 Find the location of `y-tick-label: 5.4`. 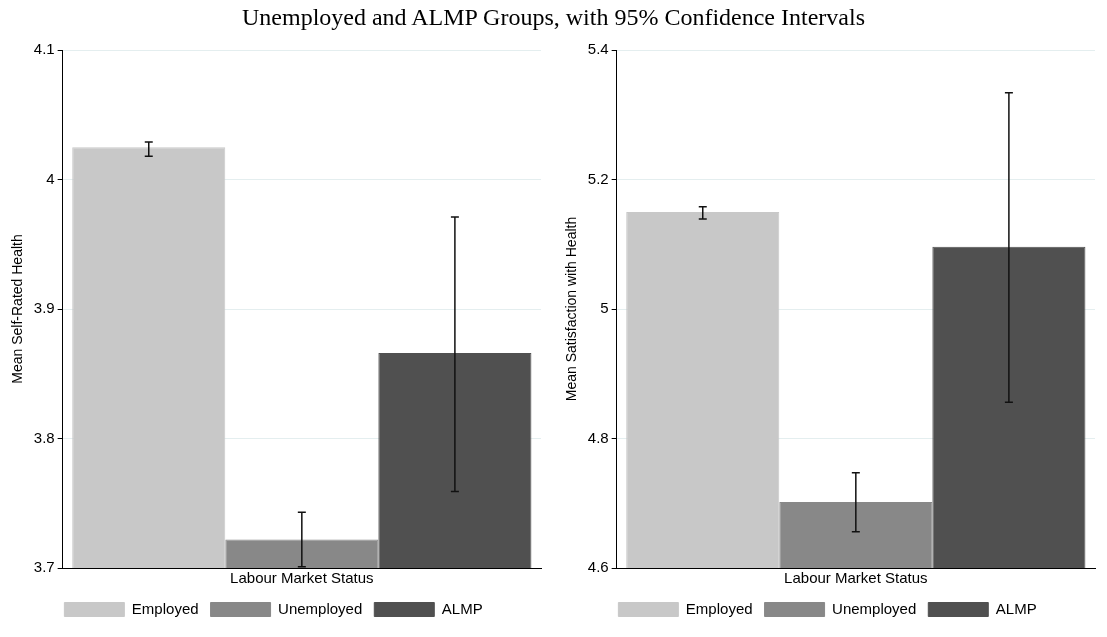

y-tick-label: 5.4 is located at coordinates (598, 49).